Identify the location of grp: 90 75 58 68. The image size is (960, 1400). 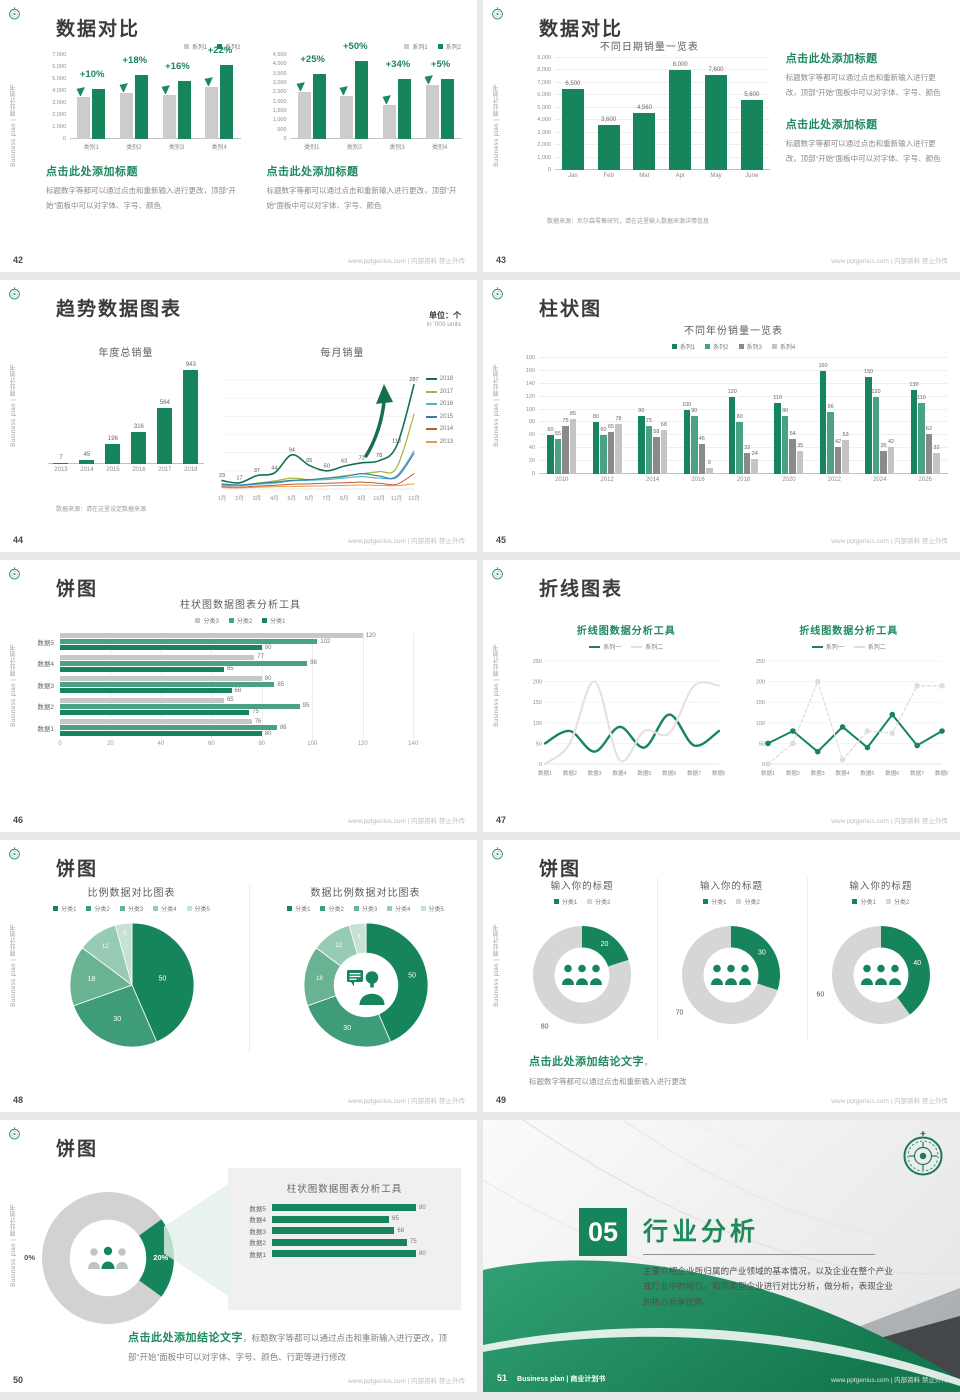
(652, 416).